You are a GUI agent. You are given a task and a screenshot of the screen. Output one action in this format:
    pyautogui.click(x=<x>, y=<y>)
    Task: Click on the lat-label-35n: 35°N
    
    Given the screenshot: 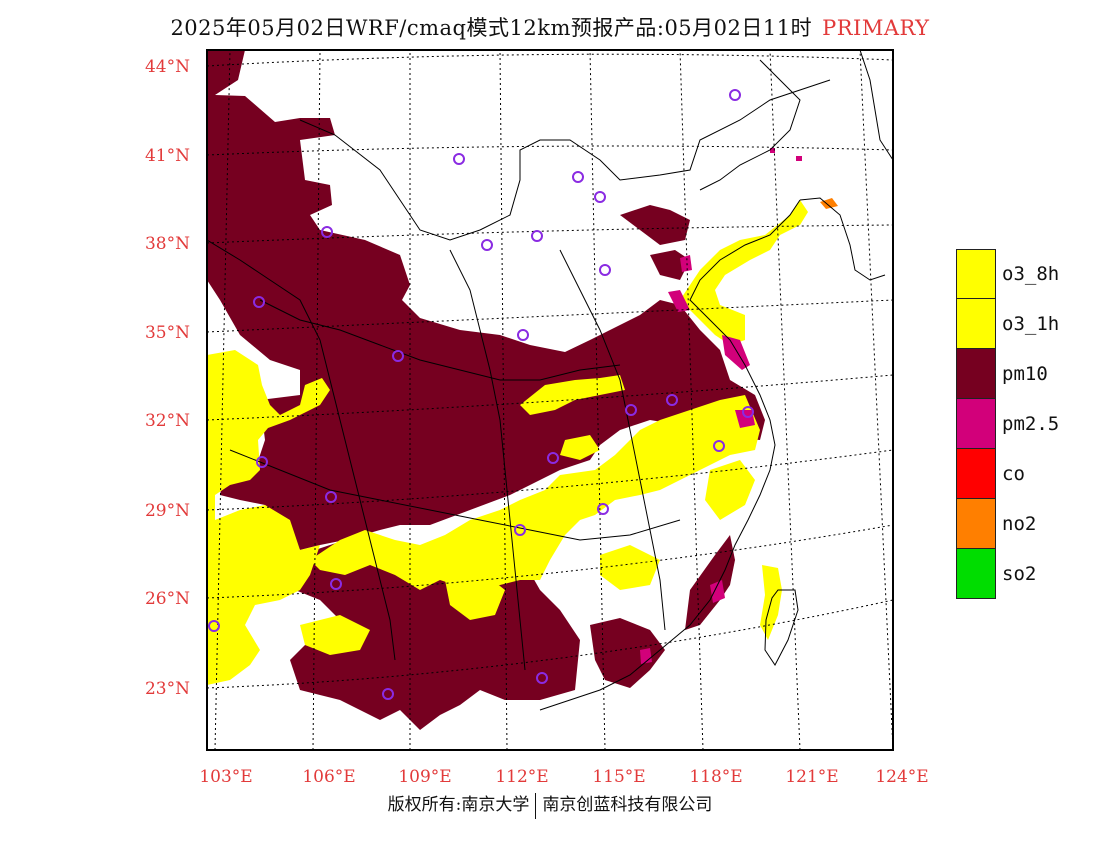 What is the action you would take?
    pyautogui.click(x=167, y=333)
    